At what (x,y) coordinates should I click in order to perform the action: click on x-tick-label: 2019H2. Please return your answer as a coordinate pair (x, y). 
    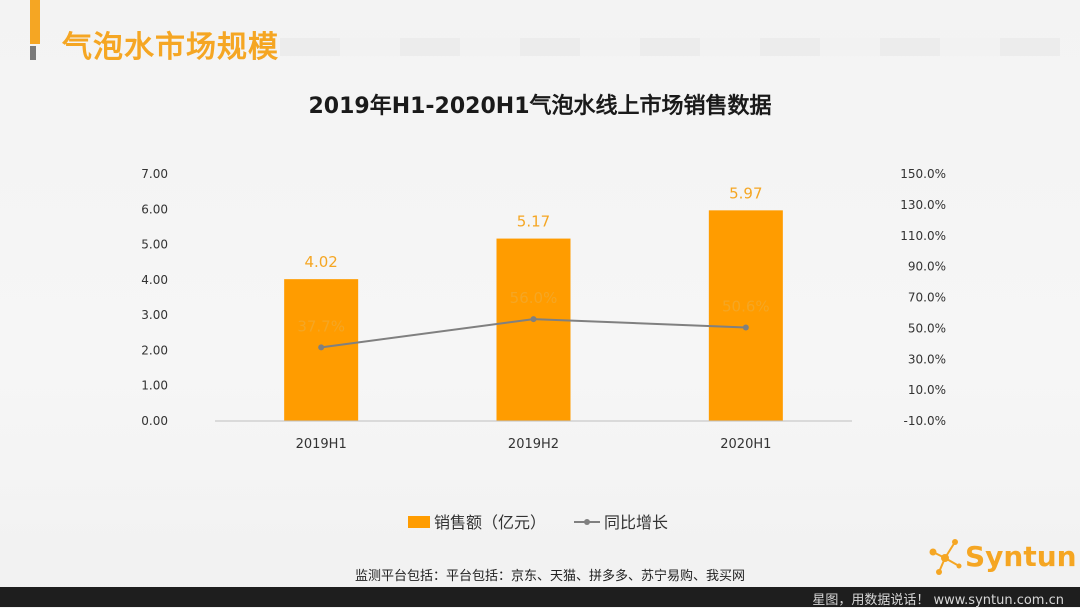
    Looking at the image, I should click on (533, 444).